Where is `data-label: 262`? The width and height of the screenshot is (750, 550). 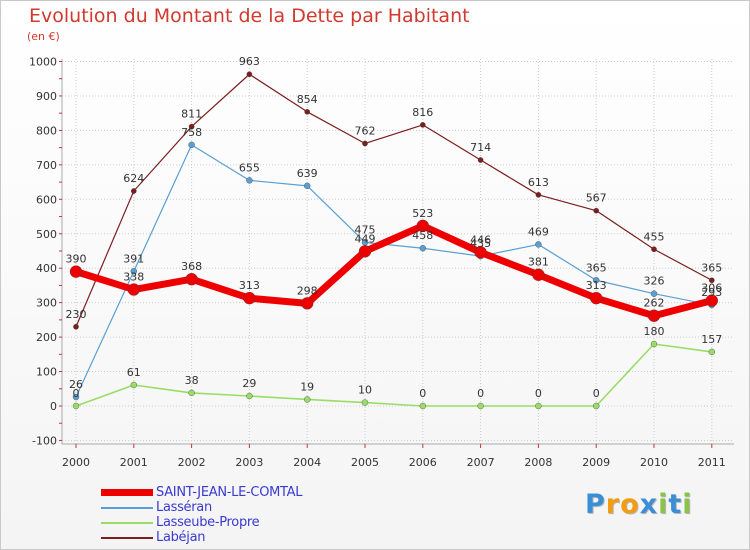
data-label: 262 is located at coordinates (654, 303).